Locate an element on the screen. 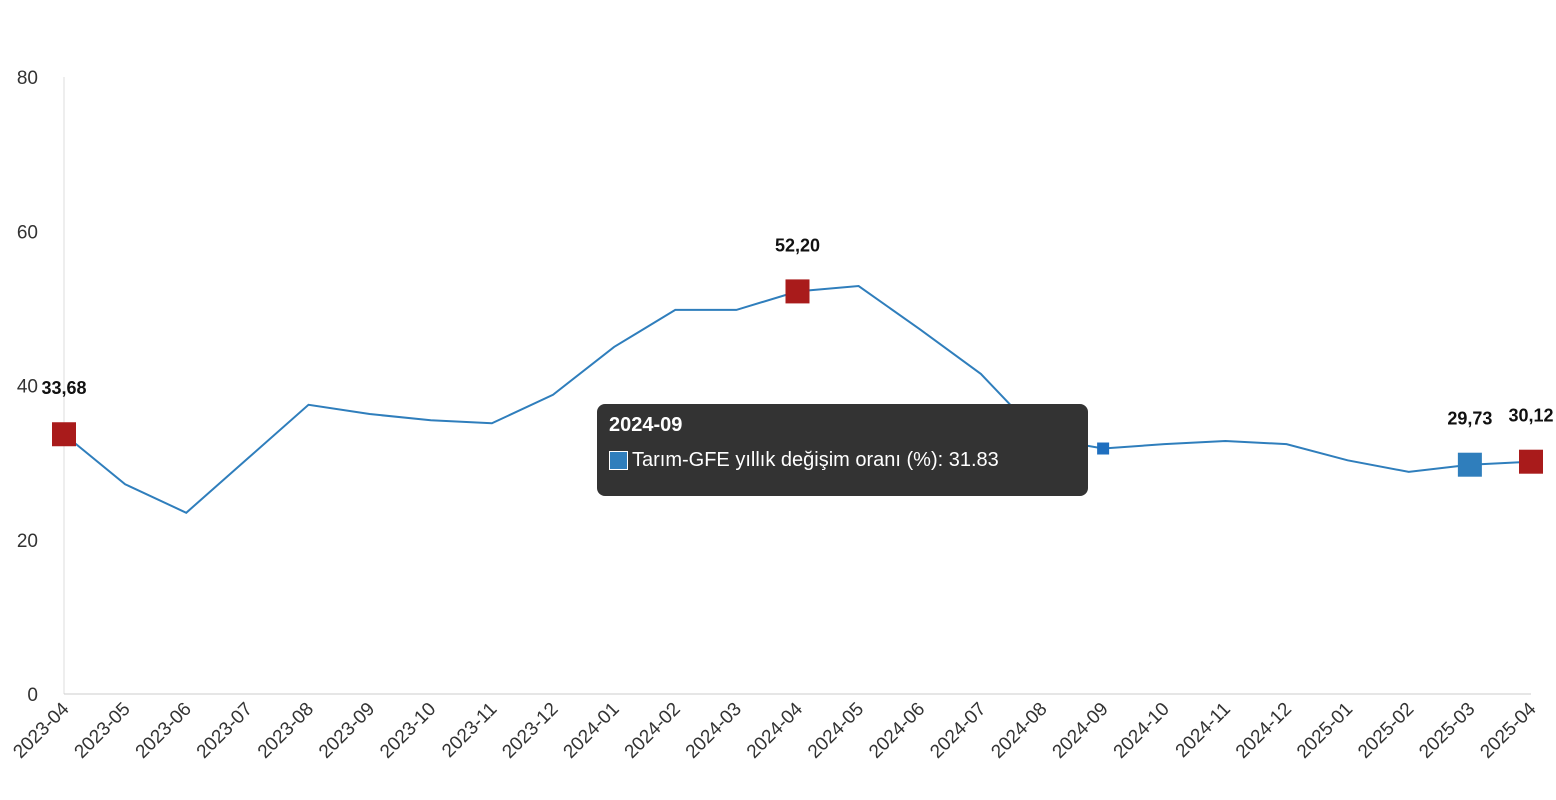  x-tick-label: 2023-10 is located at coordinates (408, 731).